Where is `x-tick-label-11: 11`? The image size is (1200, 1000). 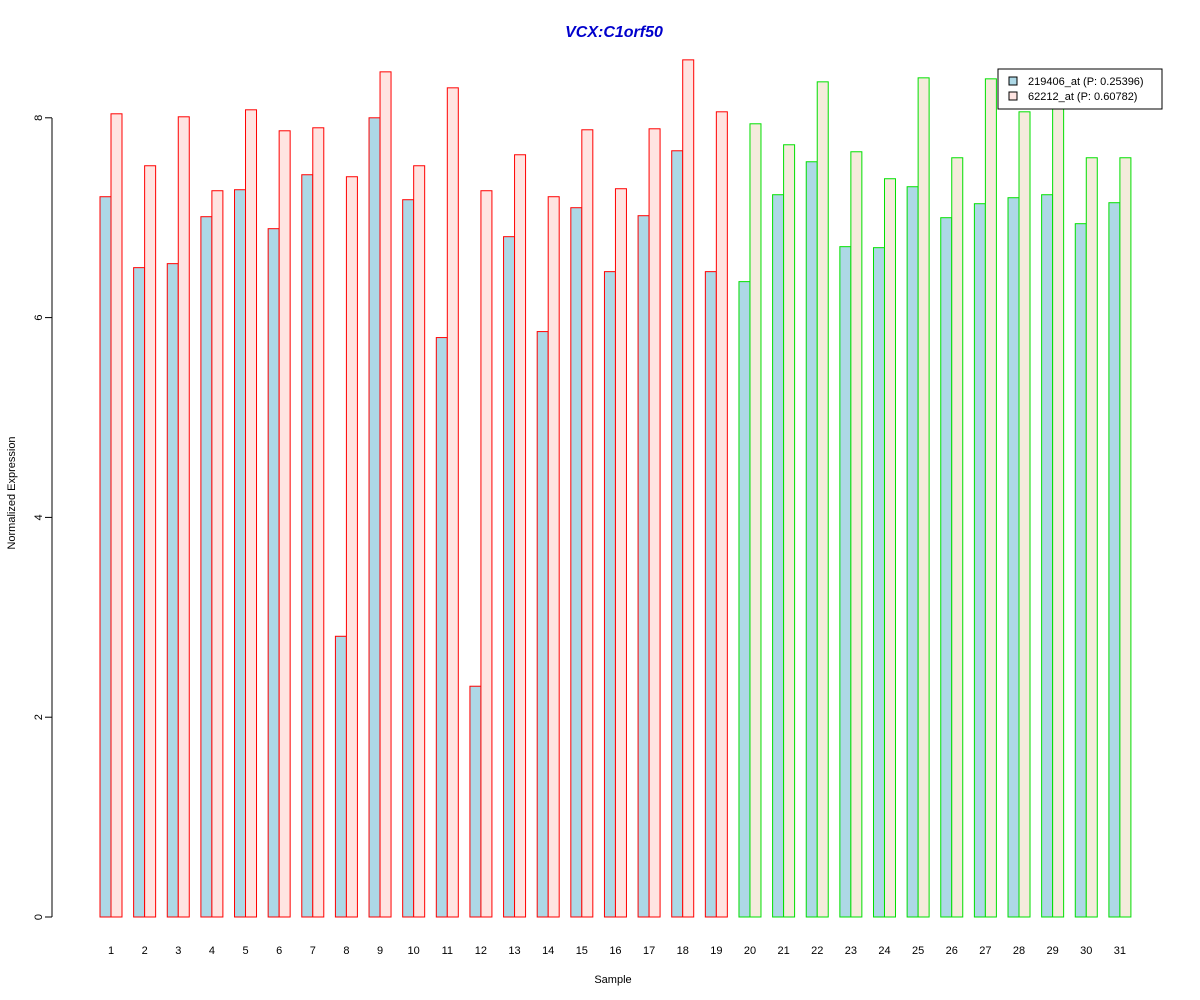 x-tick-label-11: 11 is located at coordinates (447, 951).